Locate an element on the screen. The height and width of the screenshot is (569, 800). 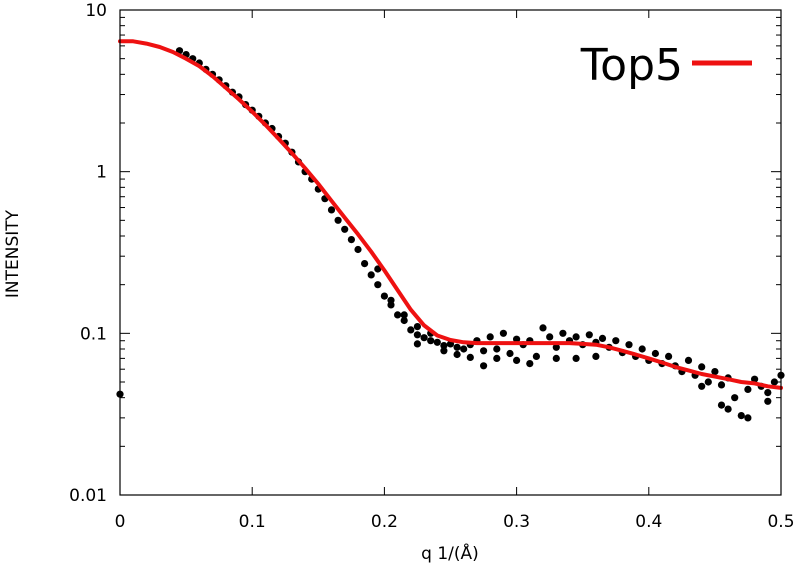
x-tick-label: 0.1 is located at coordinates (252, 522).